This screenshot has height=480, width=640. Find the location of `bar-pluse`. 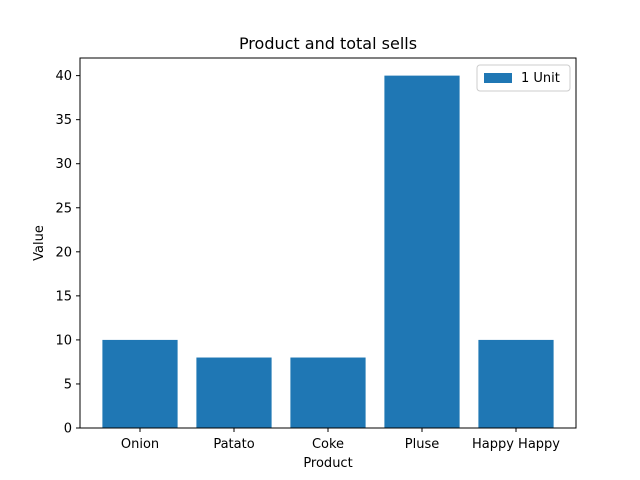

bar-pluse is located at coordinates (422, 251).